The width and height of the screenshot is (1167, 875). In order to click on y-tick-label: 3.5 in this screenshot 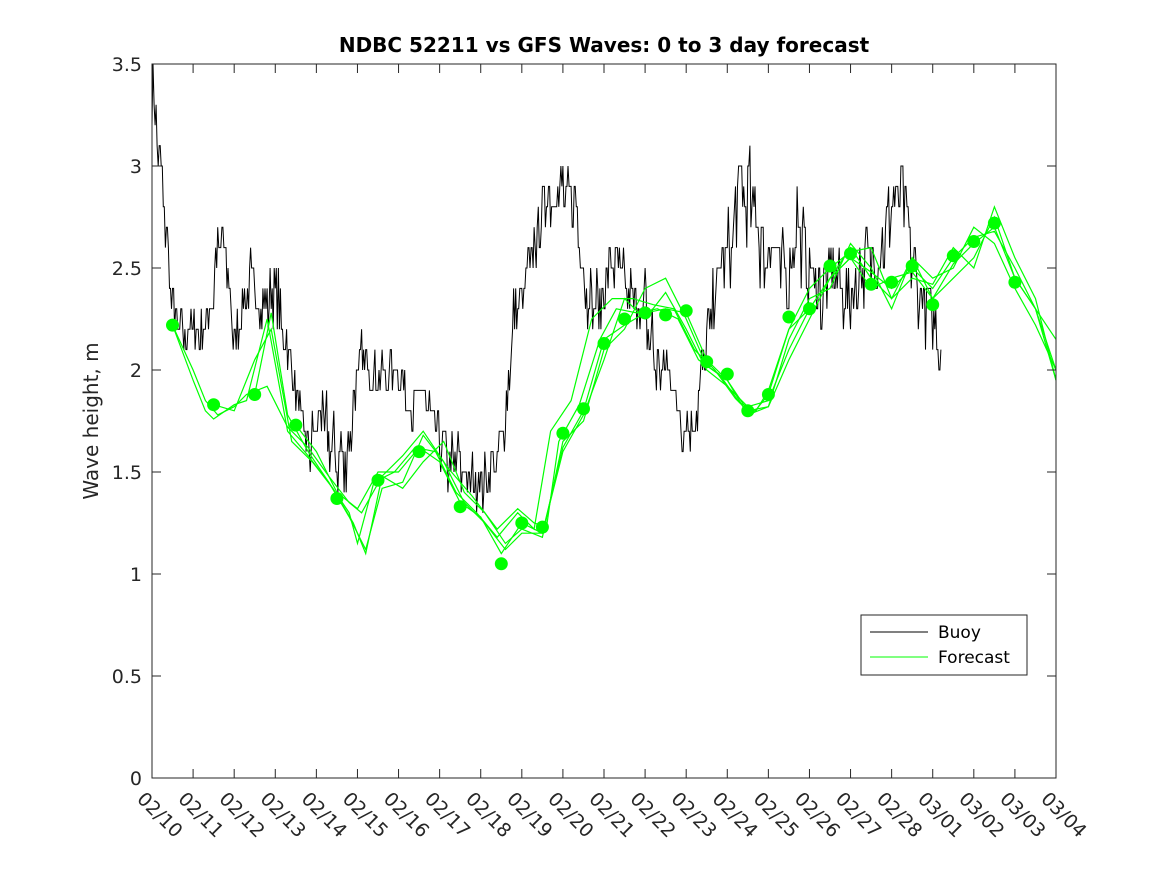, I will do `click(127, 65)`.